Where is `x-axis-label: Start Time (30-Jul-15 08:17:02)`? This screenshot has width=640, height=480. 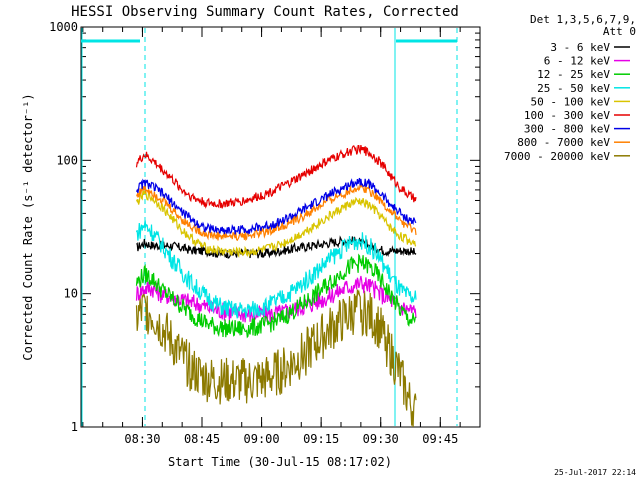
x-axis-label: Start Time (30-Jul-15 08:17:02) is located at coordinates (280, 462).